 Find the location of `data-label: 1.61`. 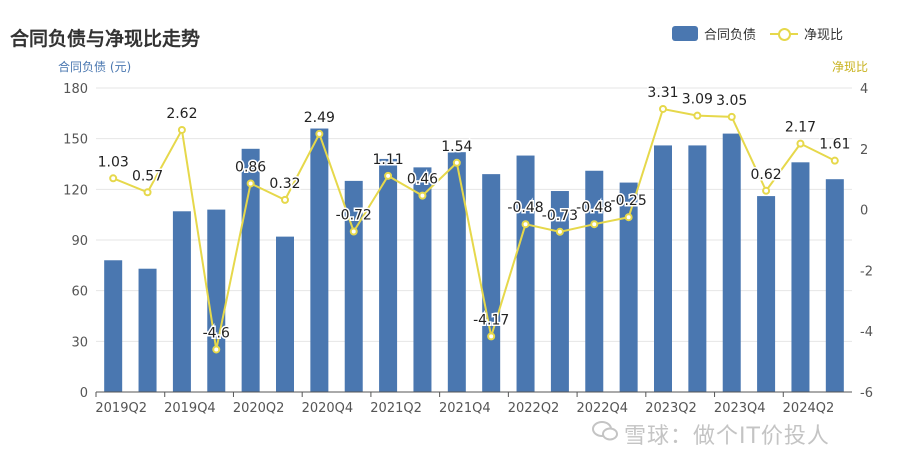

data-label: 1.61 is located at coordinates (834, 145).